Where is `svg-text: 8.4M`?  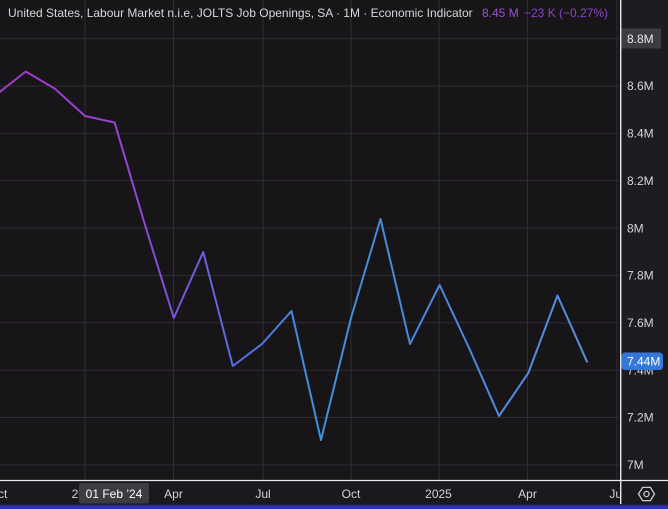 svg-text: 8.4M is located at coordinates (640, 134).